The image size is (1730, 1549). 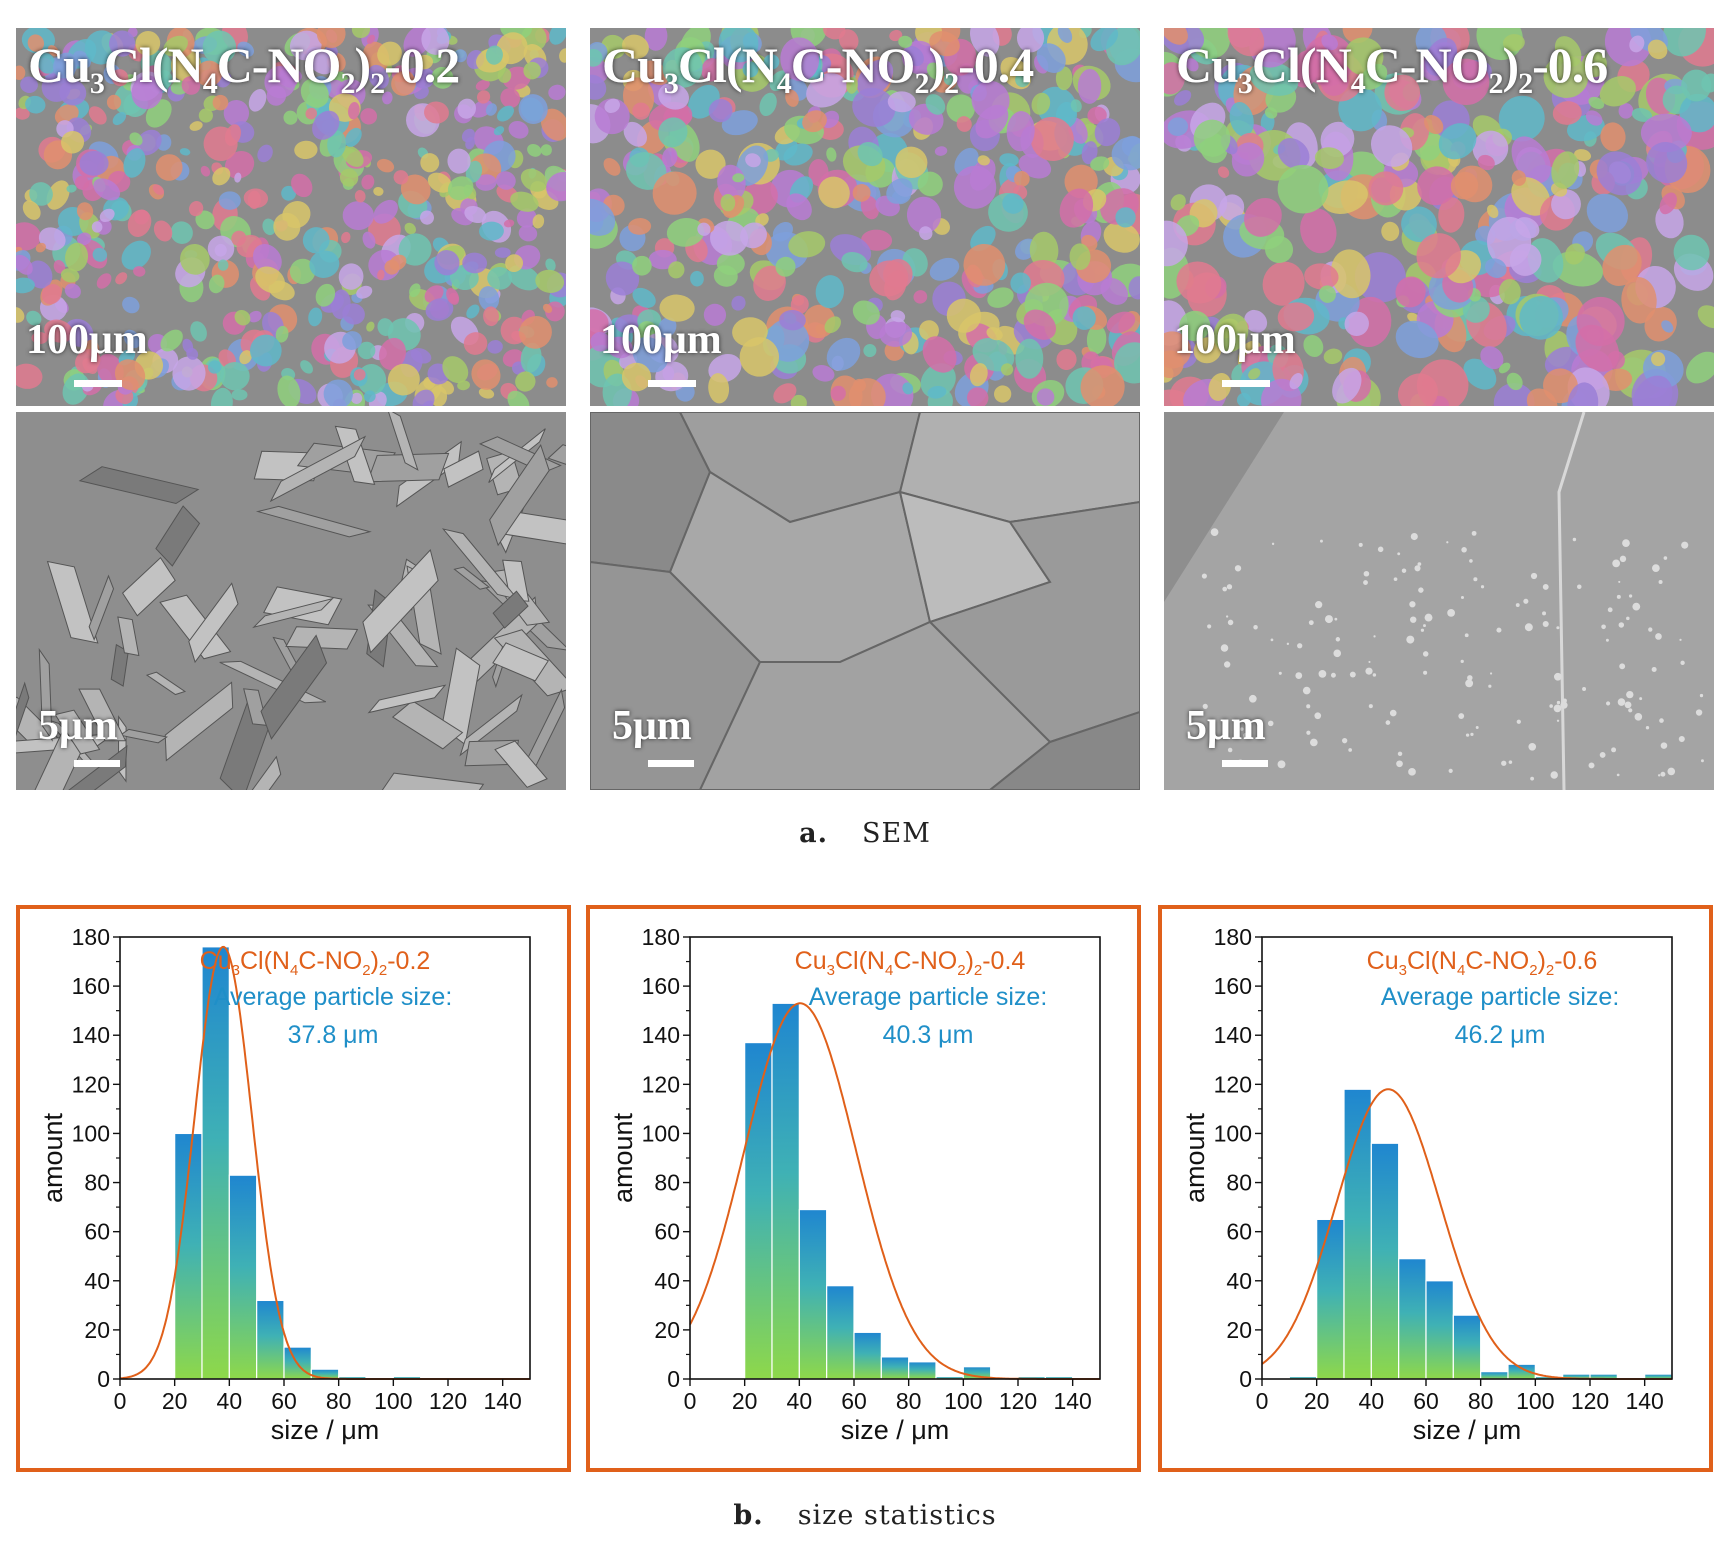 What do you see at coordinates (996, 65) in the screenshot?
I see `label-text: -0.4` at bounding box center [996, 65].